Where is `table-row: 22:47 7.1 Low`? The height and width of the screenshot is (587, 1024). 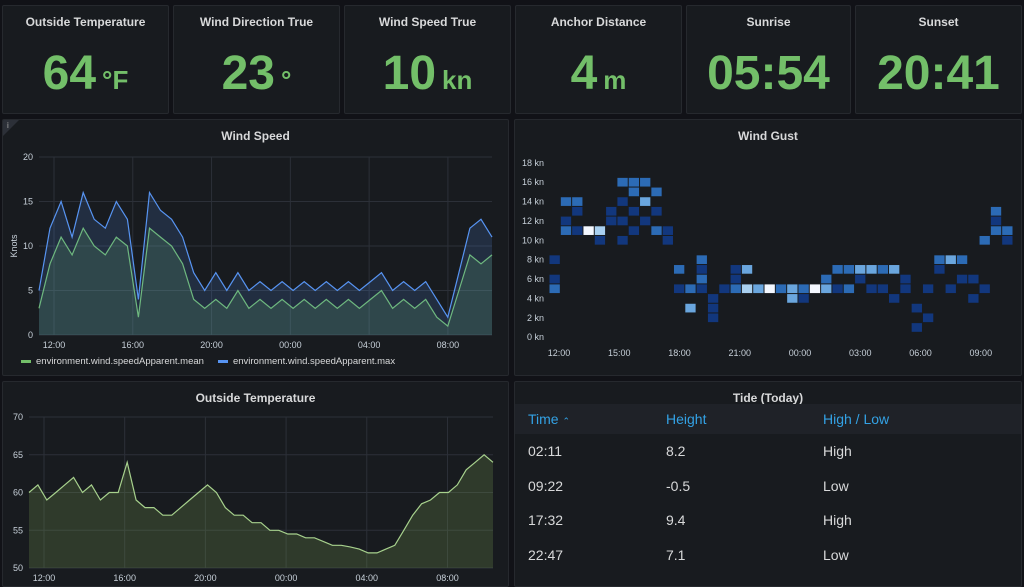 table-row: 22:47 7.1 Low is located at coordinates (768, 555).